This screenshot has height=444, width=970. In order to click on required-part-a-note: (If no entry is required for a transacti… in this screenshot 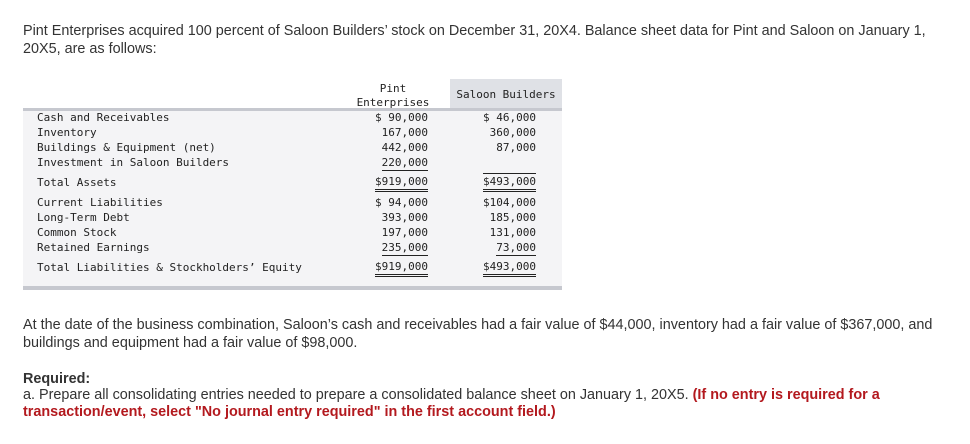, I will do `click(451, 403)`.